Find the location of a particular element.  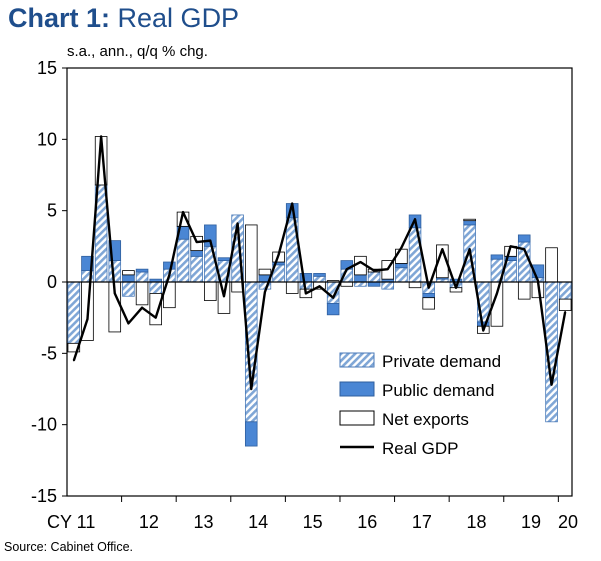

y-tick-label: -5 is located at coordinates (49, 353).